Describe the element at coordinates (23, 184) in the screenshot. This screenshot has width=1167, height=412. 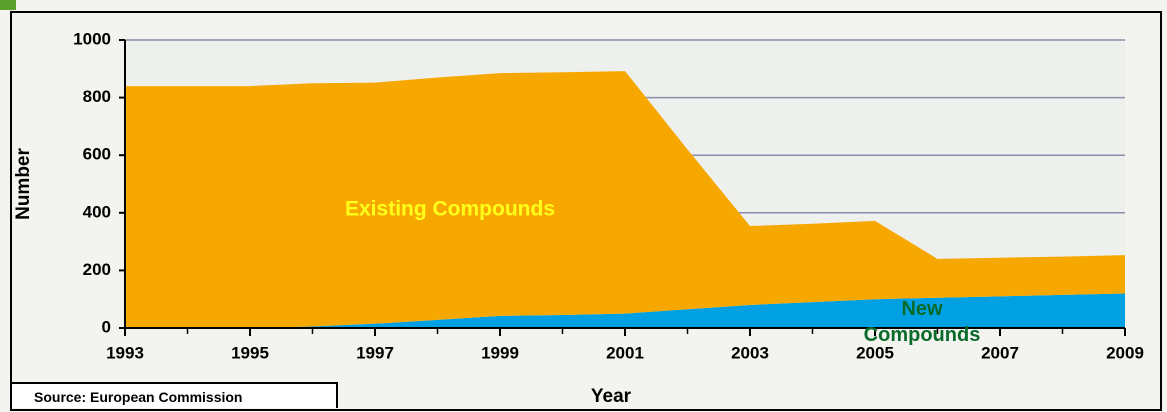
I see `y-axis-label: Number` at that location.